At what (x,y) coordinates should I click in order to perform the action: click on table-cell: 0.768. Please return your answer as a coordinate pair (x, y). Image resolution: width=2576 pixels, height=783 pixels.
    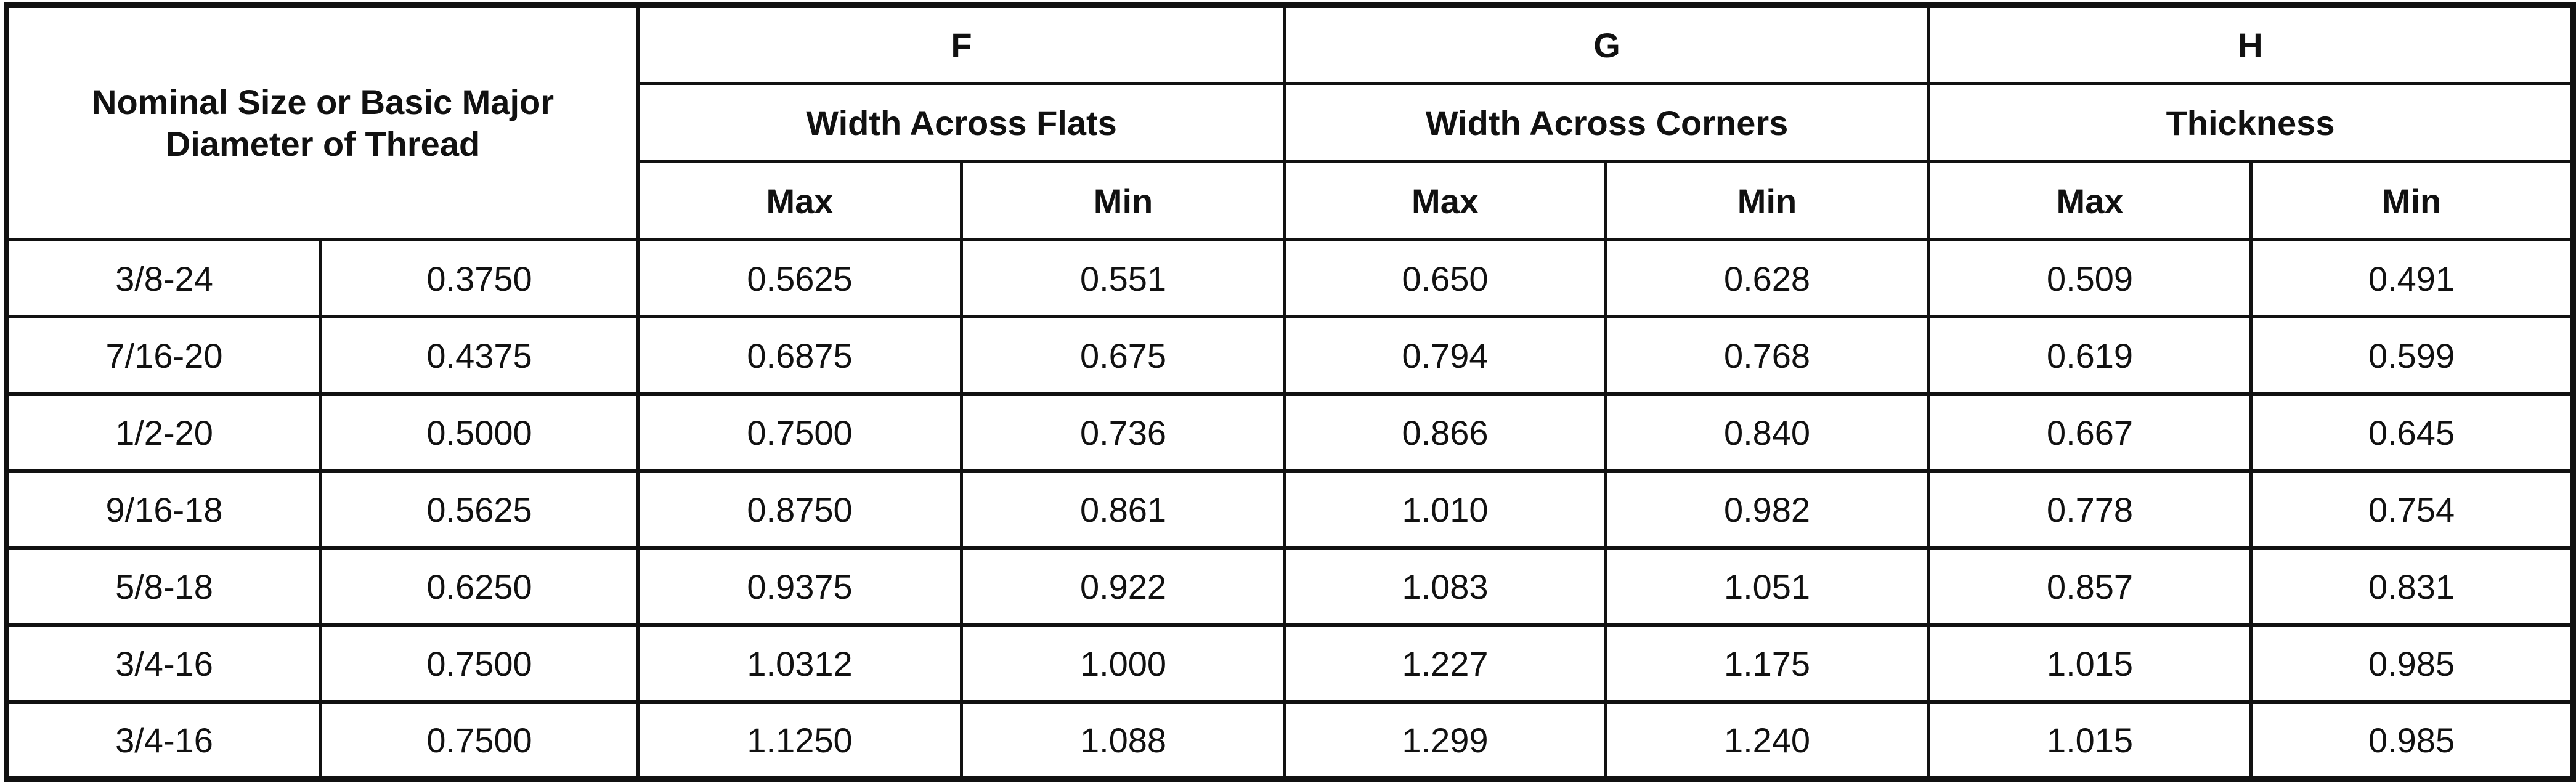
    Looking at the image, I should click on (1767, 356).